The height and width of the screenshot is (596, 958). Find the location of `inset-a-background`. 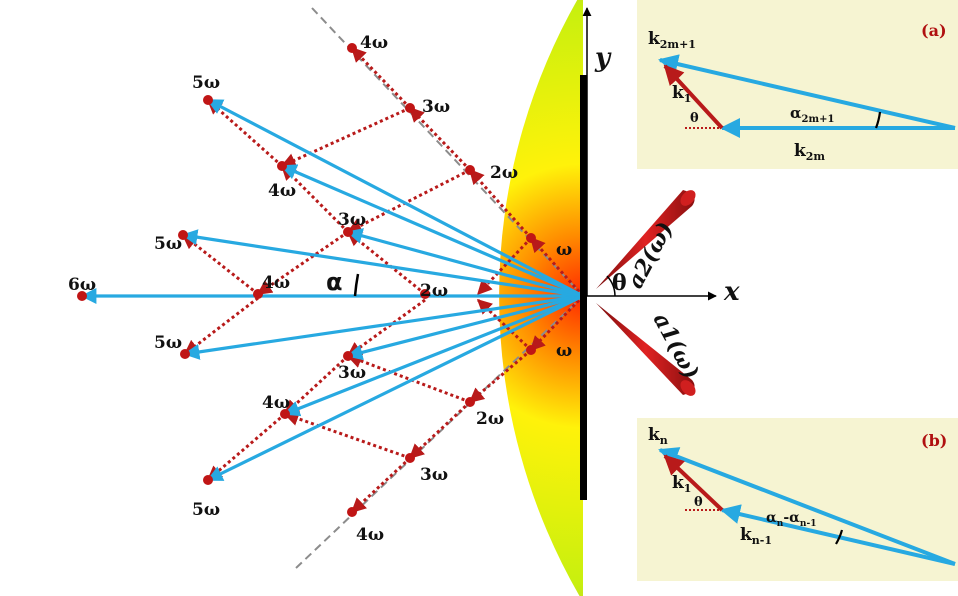

inset-a-background is located at coordinates (797, 84).